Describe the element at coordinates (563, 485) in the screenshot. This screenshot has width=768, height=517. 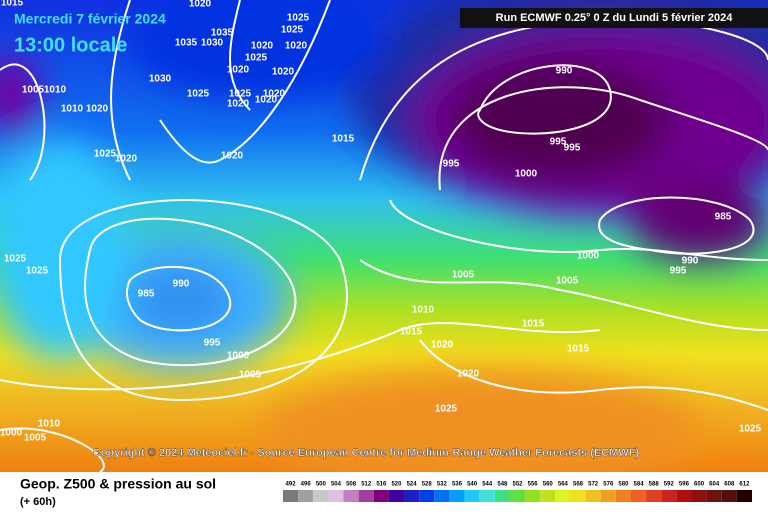
I see `colorbar-label: 564` at that location.